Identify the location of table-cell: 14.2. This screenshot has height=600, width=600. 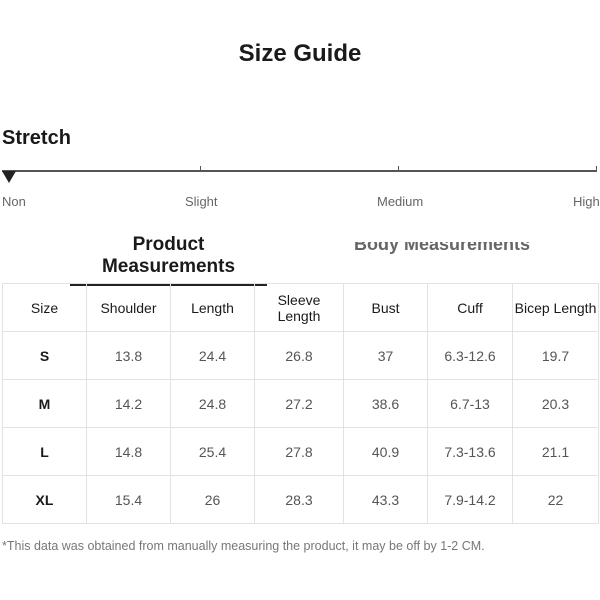
(128, 403).